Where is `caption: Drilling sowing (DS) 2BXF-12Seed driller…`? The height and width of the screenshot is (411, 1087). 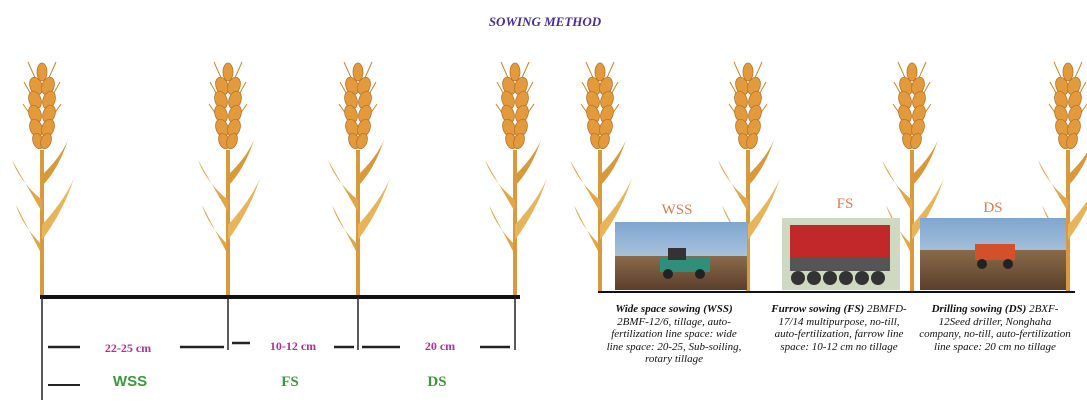
caption: Drilling sowing (DS) 2BXF-12Seed driller… is located at coordinates (995, 328).